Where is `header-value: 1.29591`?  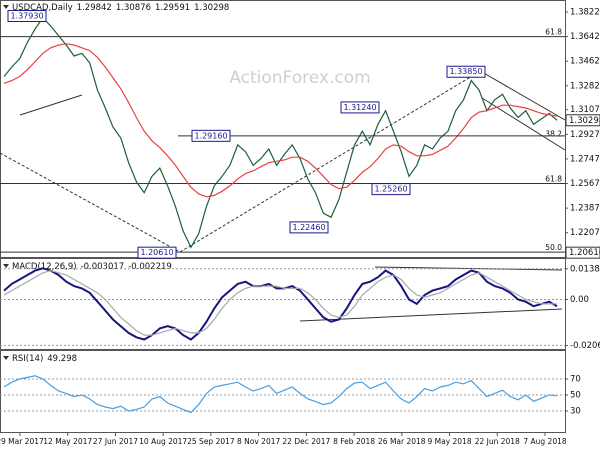
header-value: 1.29591 is located at coordinates (172, 8).